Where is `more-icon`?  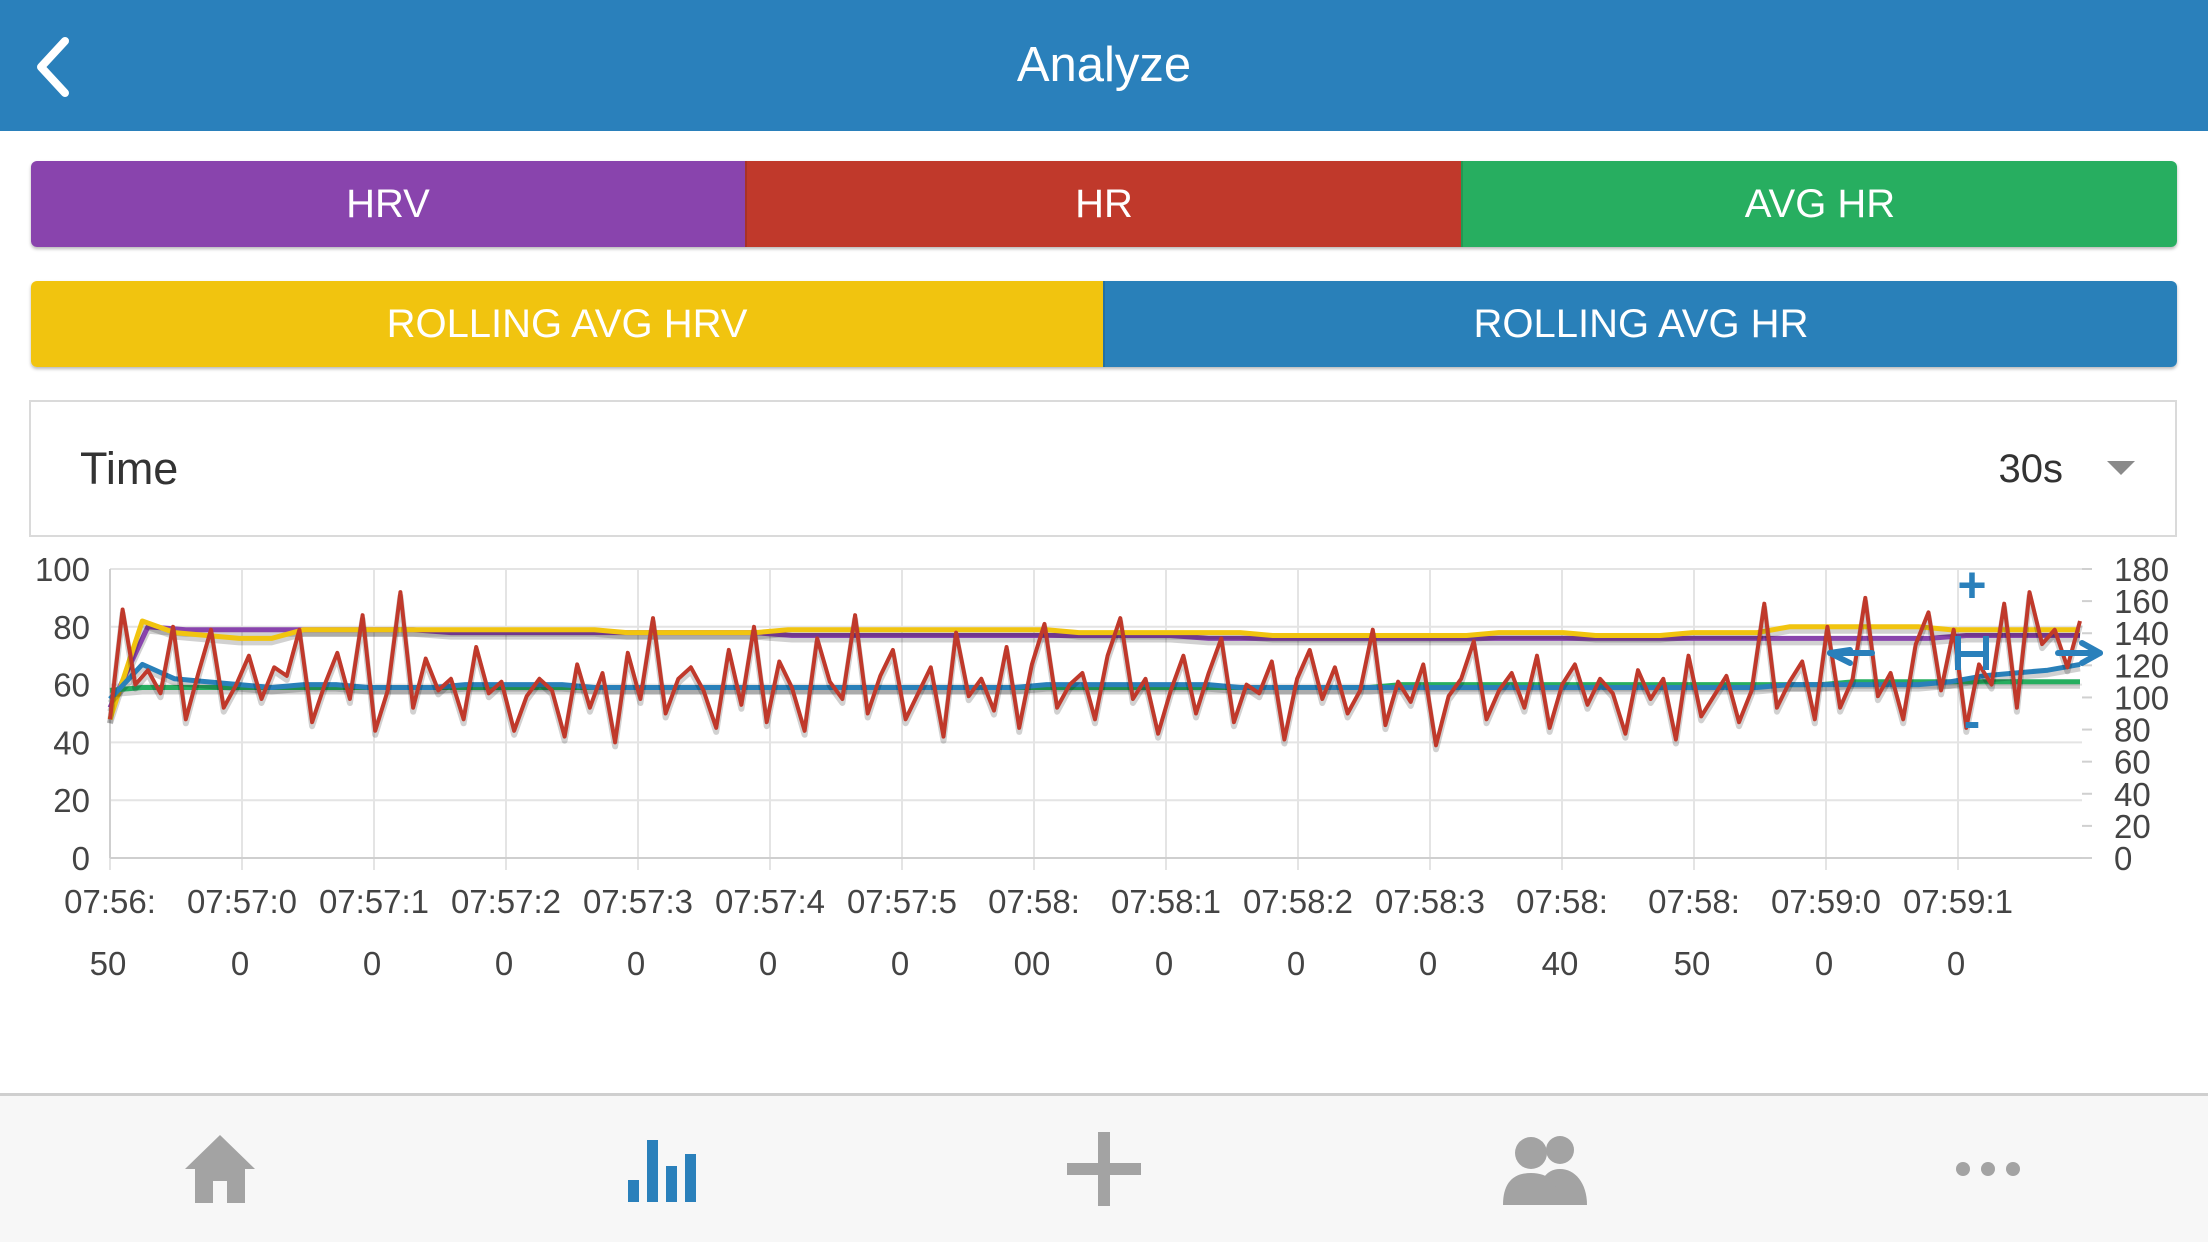 more-icon is located at coordinates (1988, 1169).